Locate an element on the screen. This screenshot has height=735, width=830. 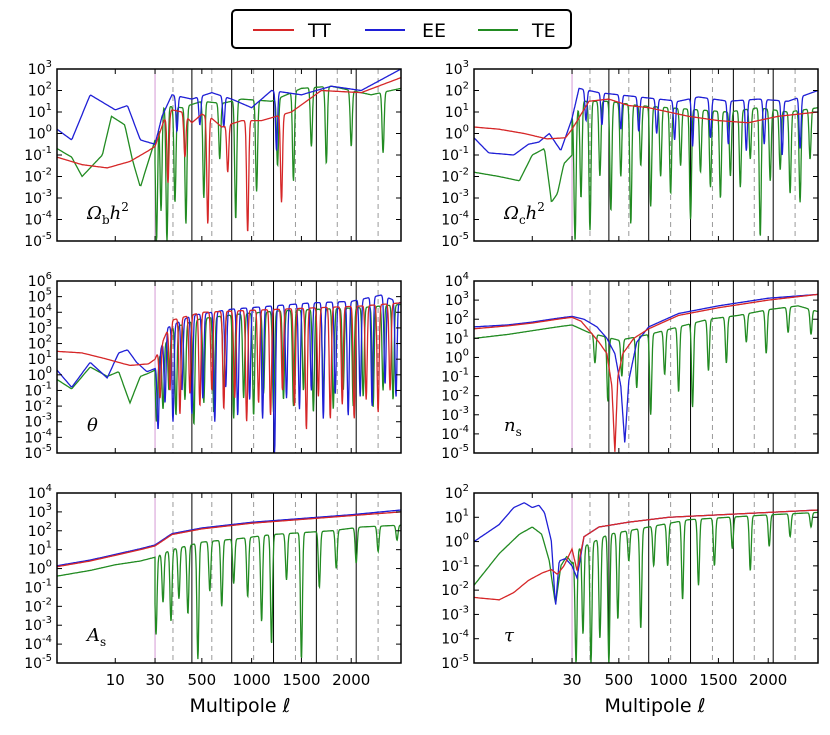
panel-label: As is located at coordinates (95, 637).